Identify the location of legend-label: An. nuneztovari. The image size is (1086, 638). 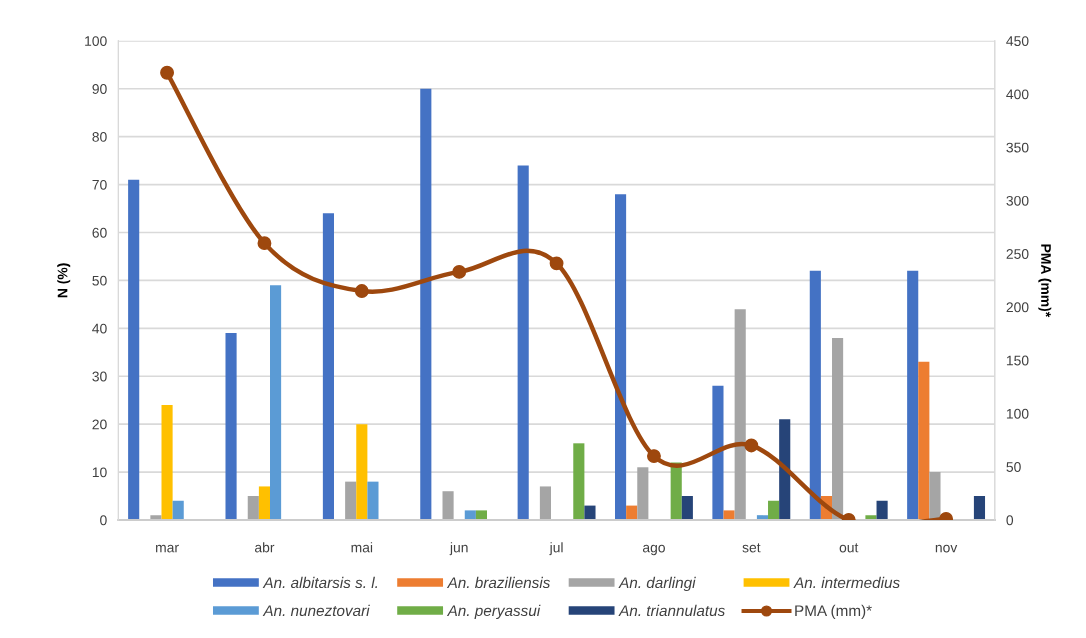
(316, 610).